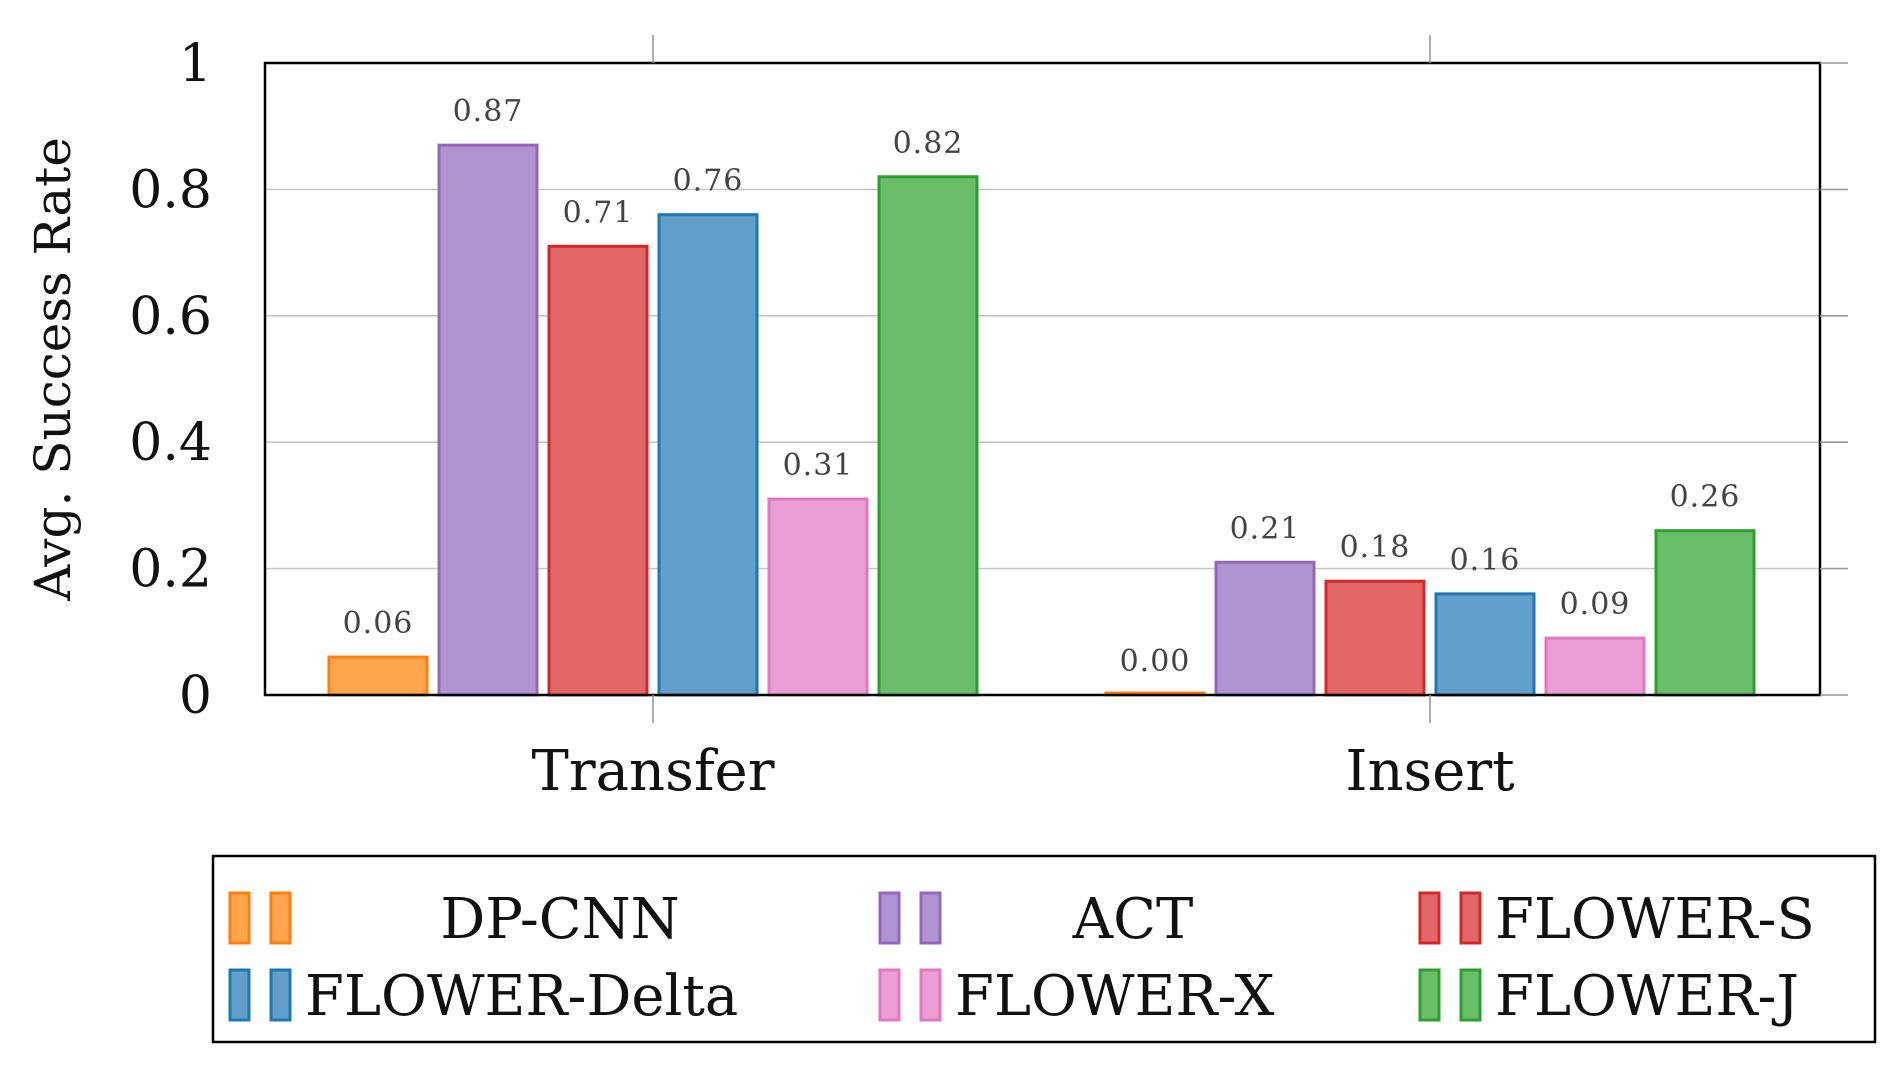 This screenshot has width=1890, height=1065. Describe the element at coordinates (280, 918) in the screenshot. I see `legend-swatch-b-dp-cnn` at that location.